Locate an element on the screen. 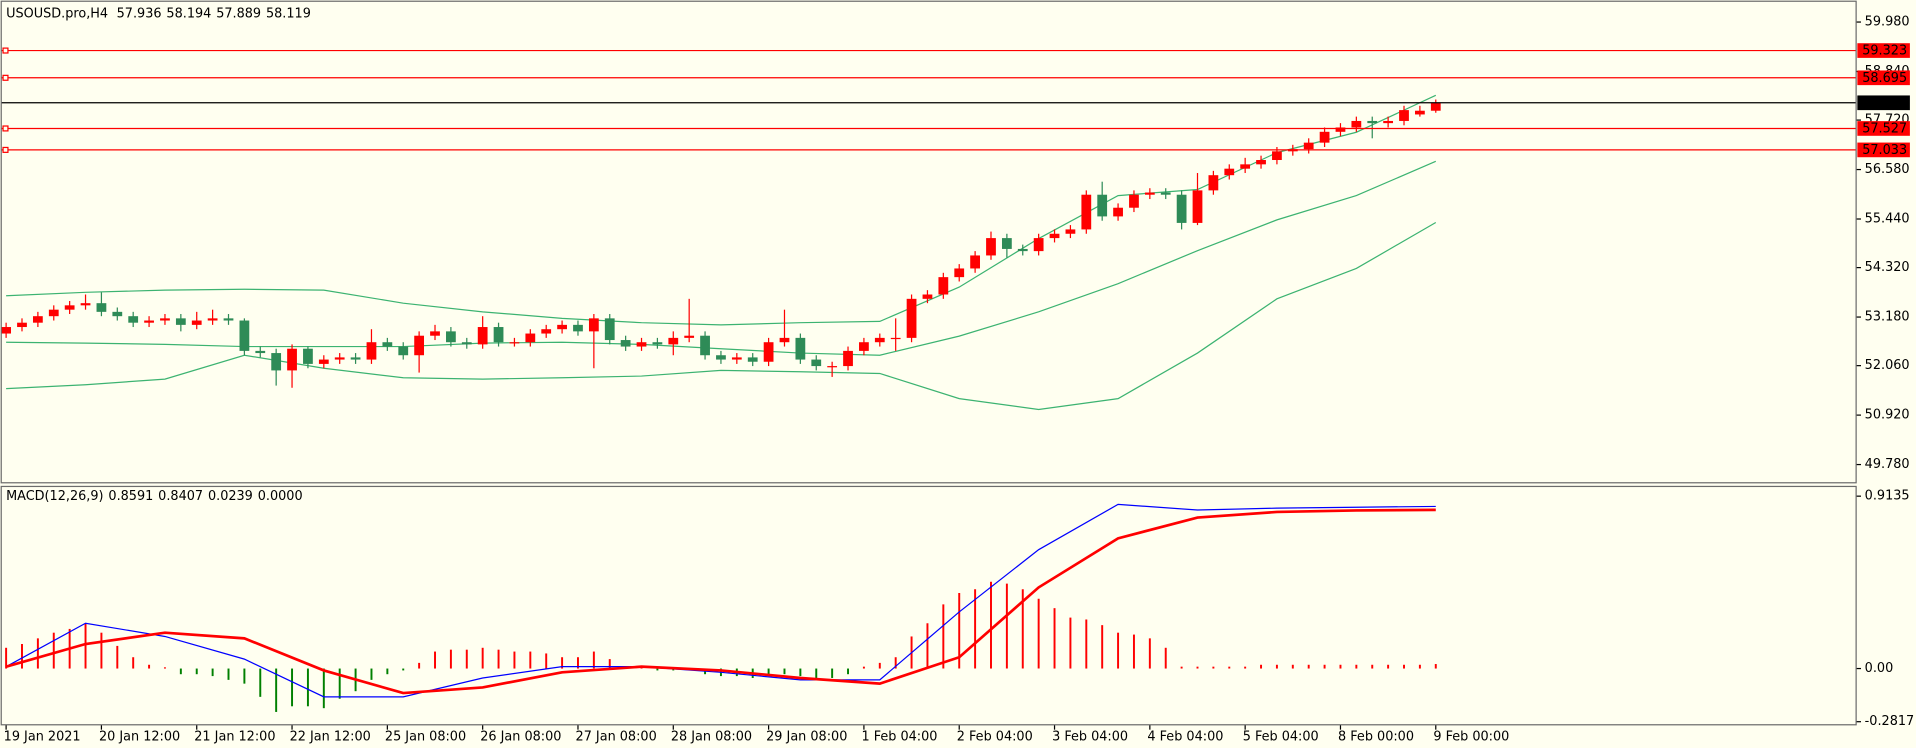 The height and width of the screenshot is (748, 1916). level-label: 57.527 is located at coordinates (1884, 129).